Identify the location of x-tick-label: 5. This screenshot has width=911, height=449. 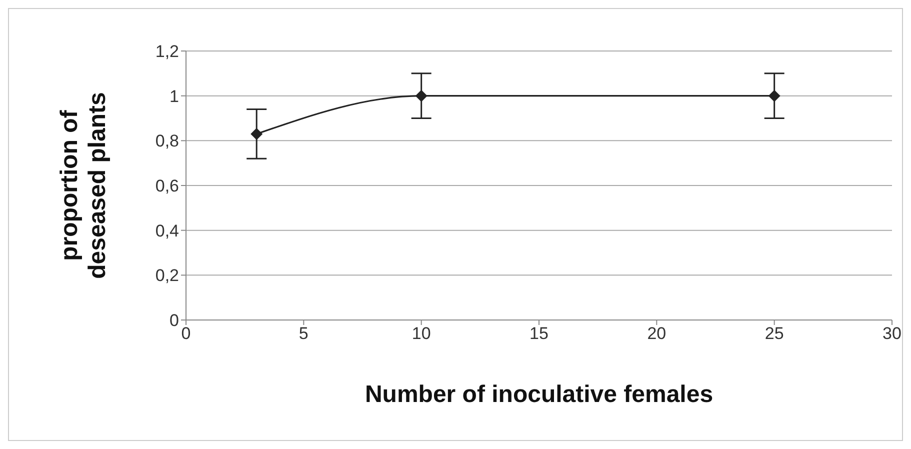
(303, 334).